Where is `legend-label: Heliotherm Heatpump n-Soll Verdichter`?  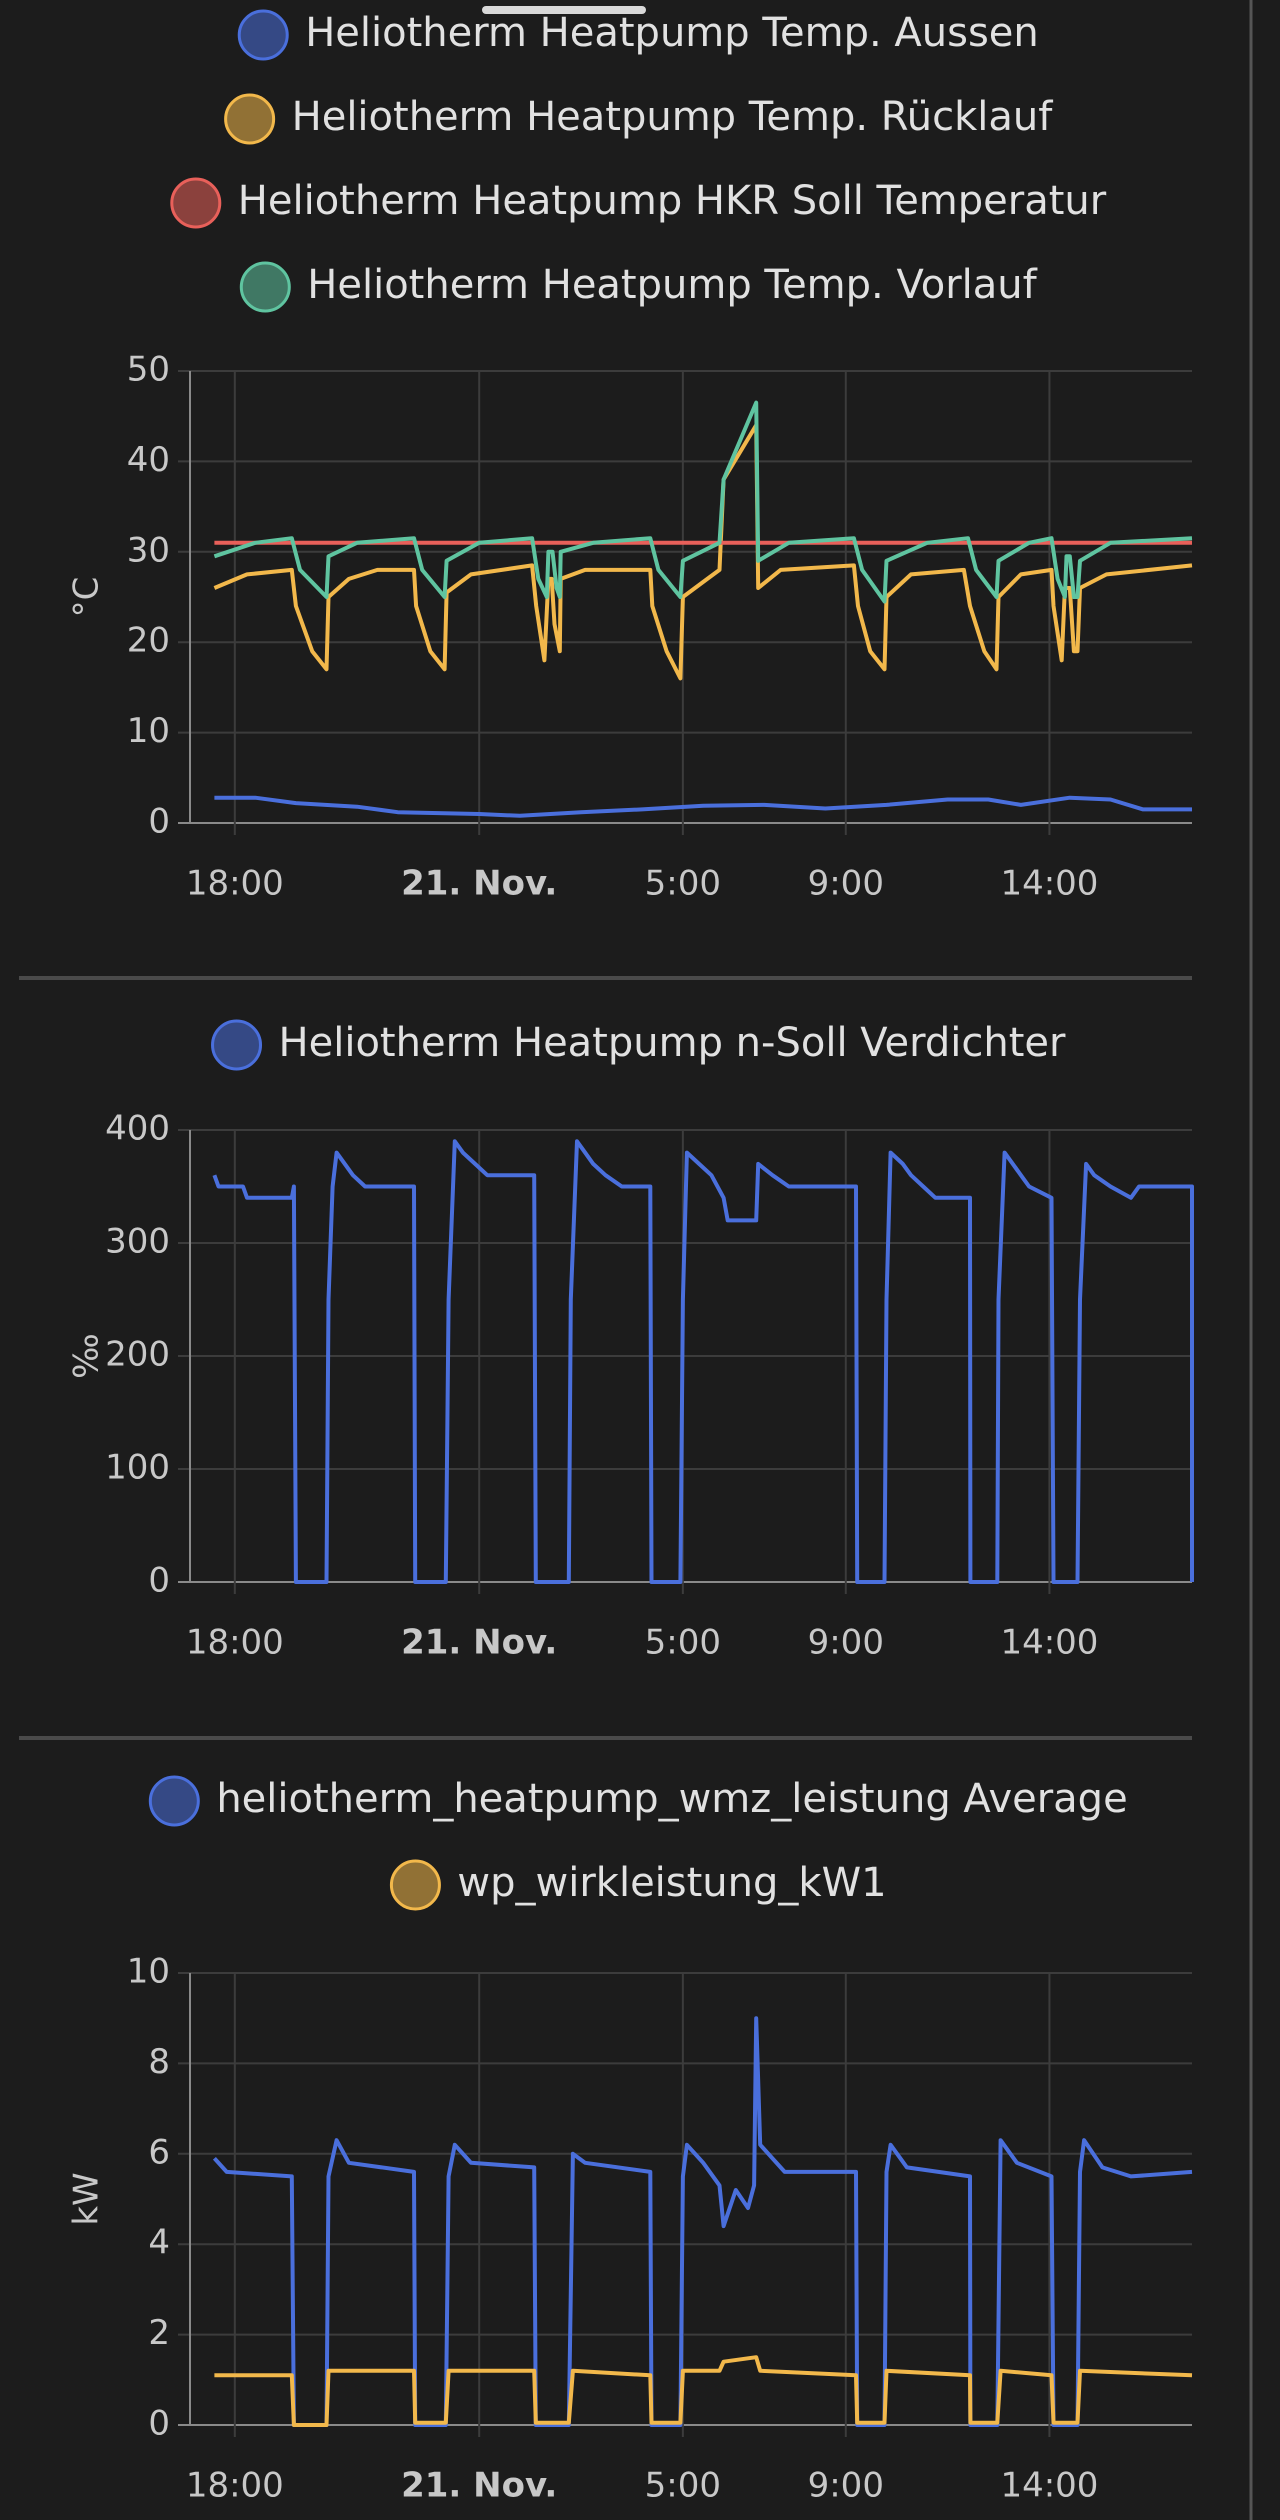
legend-label: Heliotherm Heatpump n-Soll Verdichter is located at coordinates (672, 1043).